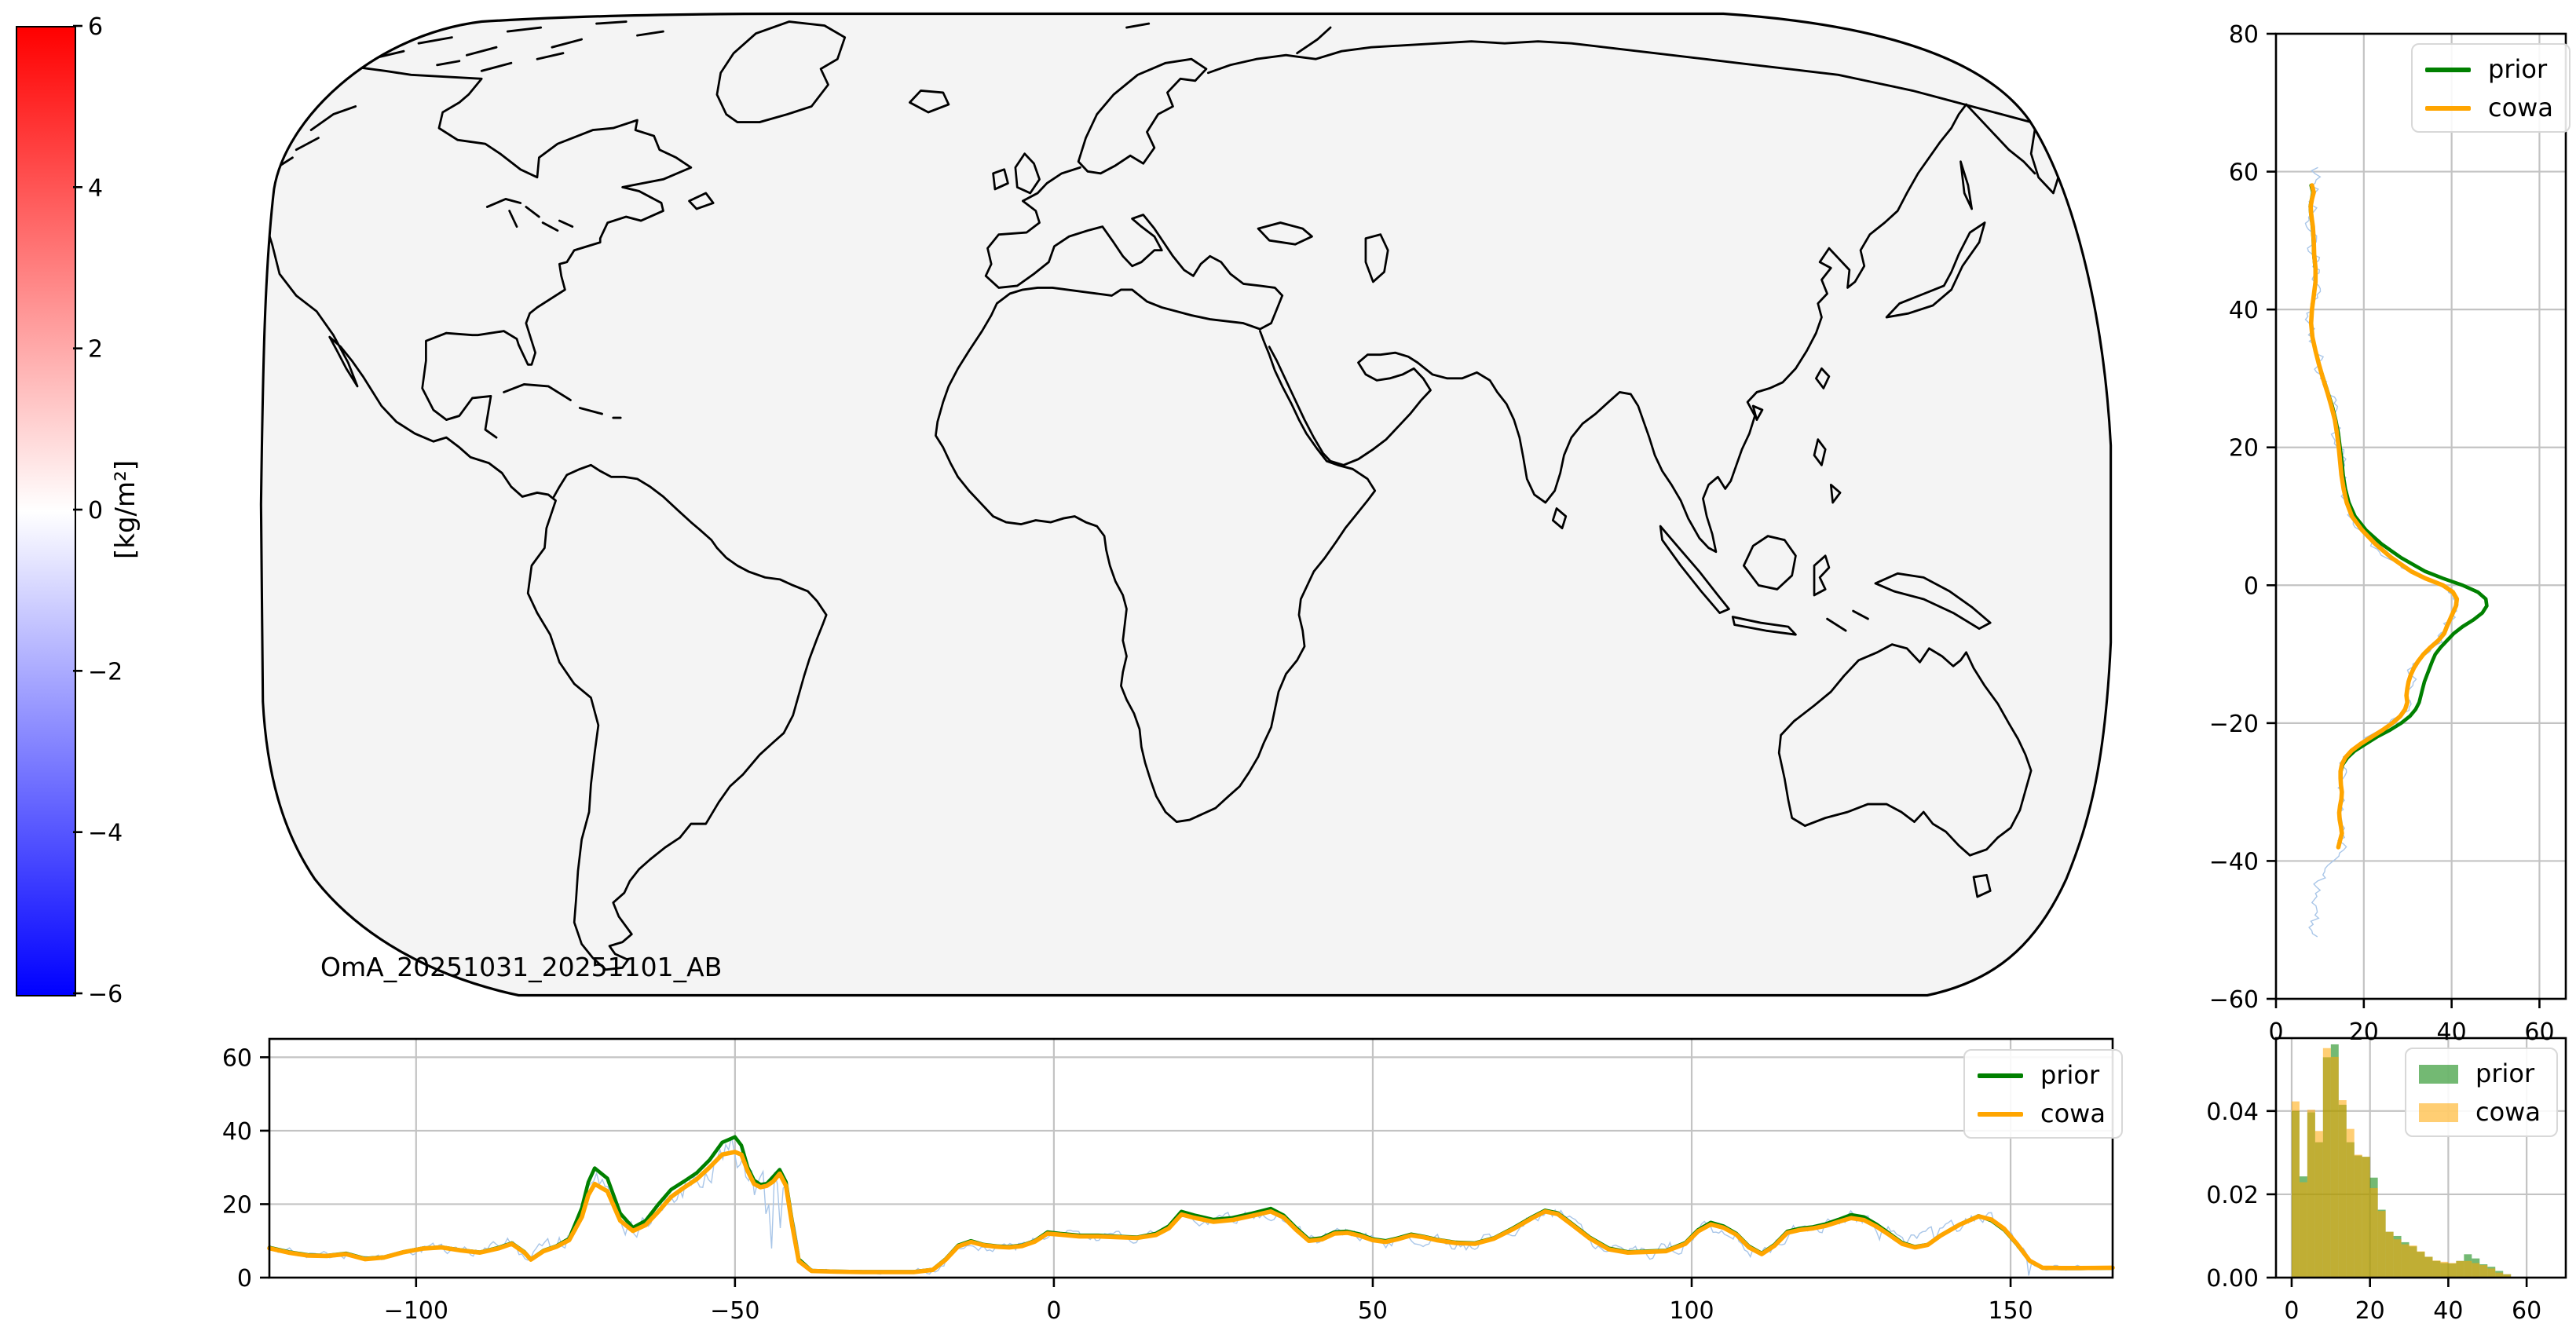  Describe the element at coordinates (735, 1311) in the screenshot. I see `tick-label: −50` at that location.